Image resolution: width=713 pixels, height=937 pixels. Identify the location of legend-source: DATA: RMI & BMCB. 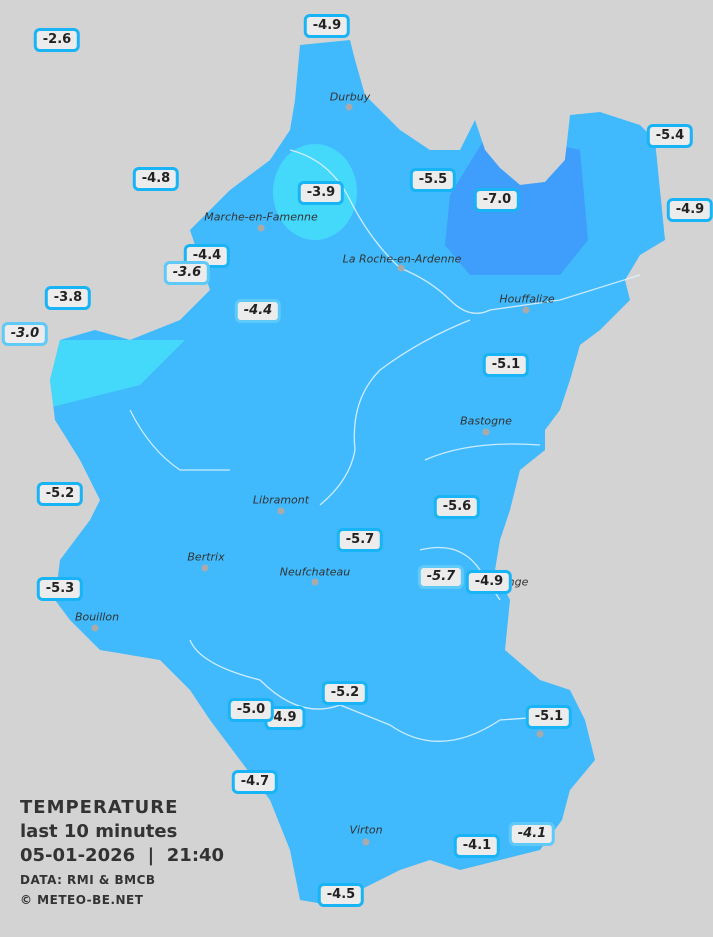
(88, 880).